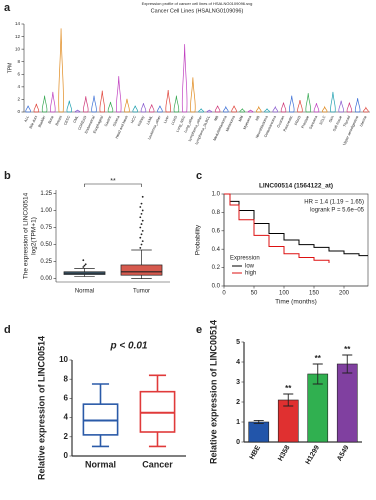  I want to click on panel-label: e, so click(199, 330).